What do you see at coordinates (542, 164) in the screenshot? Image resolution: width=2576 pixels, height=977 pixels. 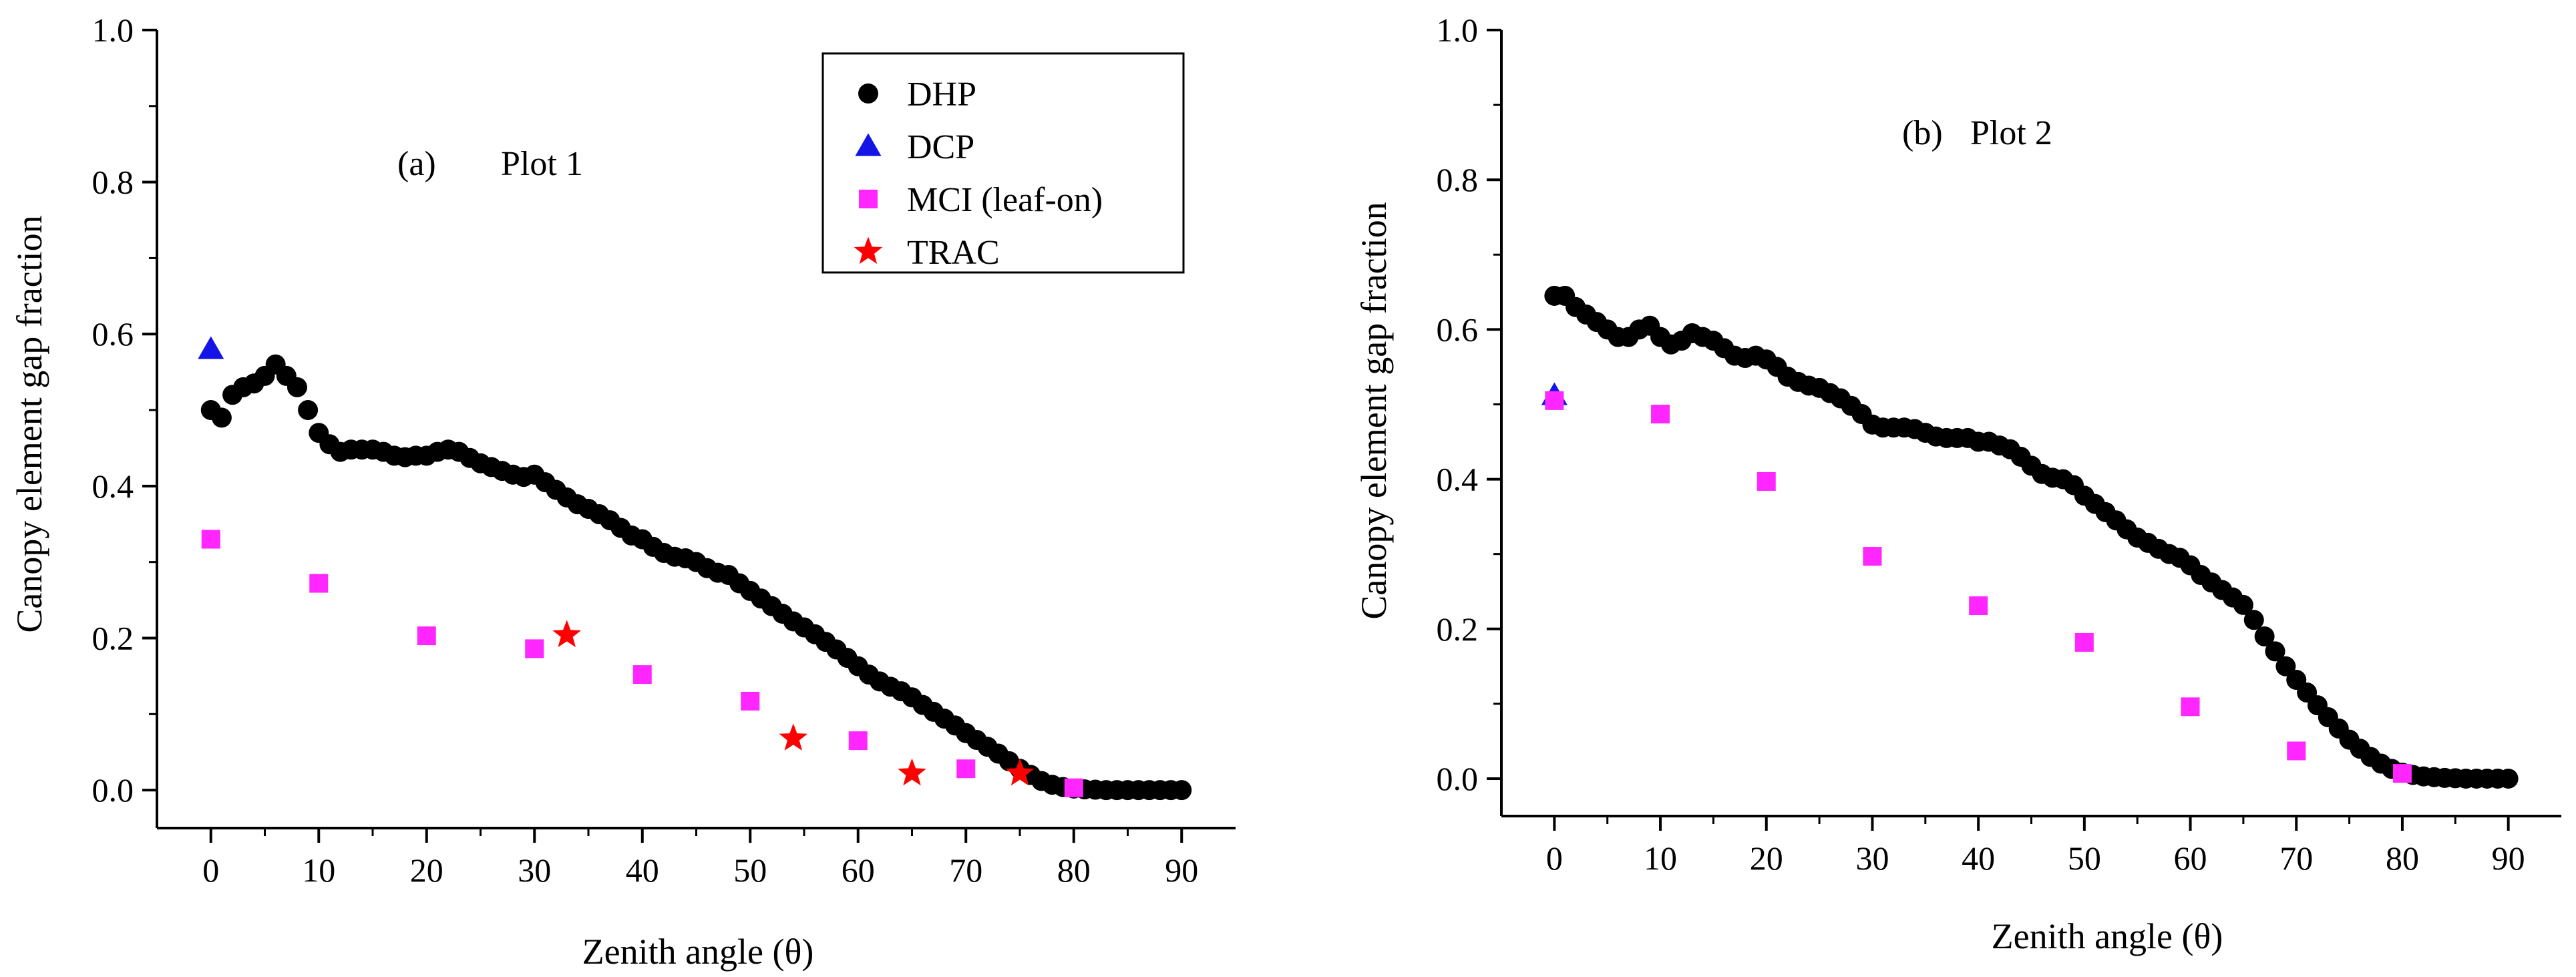 I see `panel-a-title: Plot 1` at bounding box center [542, 164].